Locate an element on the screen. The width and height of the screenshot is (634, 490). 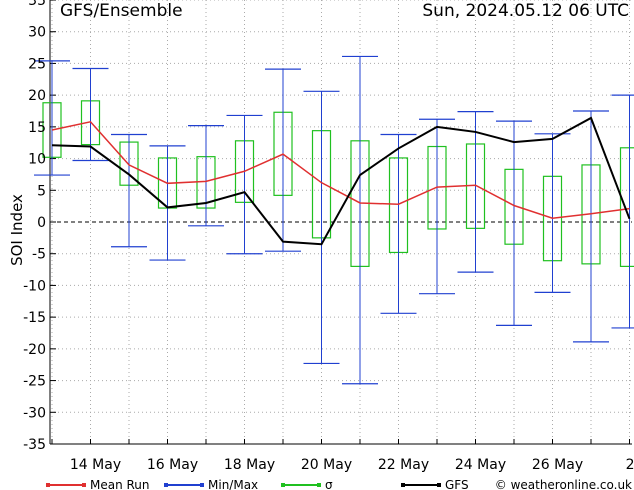
y-tick-label: 0 is located at coordinates (41, 223).